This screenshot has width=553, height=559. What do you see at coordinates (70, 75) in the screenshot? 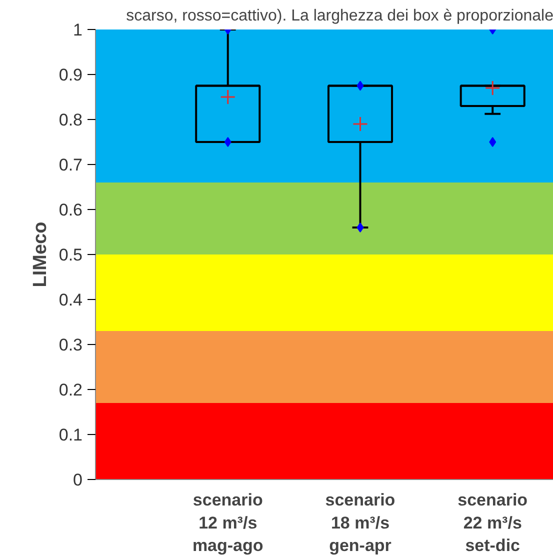
I see `y-tick-label: 0.9` at bounding box center [70, 75].